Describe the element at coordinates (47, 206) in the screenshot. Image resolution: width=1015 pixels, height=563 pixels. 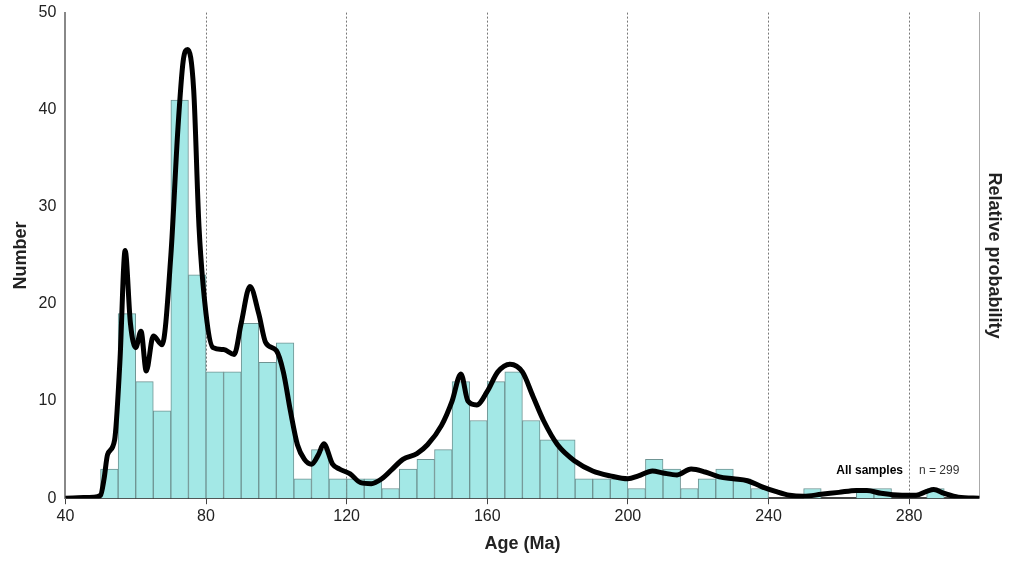
I see `y-tick-label: 30` at that location.